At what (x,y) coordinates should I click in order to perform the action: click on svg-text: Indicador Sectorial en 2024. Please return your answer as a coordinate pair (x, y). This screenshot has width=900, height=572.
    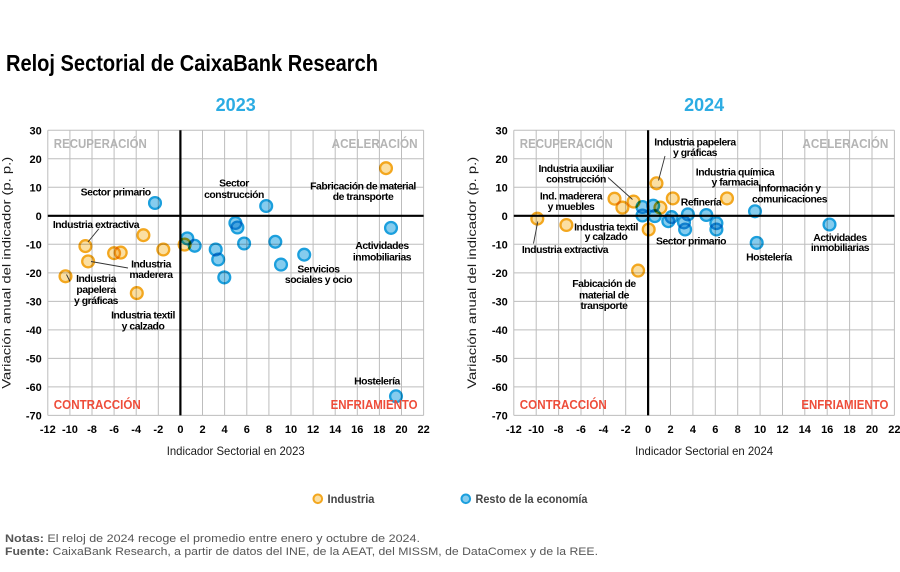
    Looking at the image, I should click on (704, 451).